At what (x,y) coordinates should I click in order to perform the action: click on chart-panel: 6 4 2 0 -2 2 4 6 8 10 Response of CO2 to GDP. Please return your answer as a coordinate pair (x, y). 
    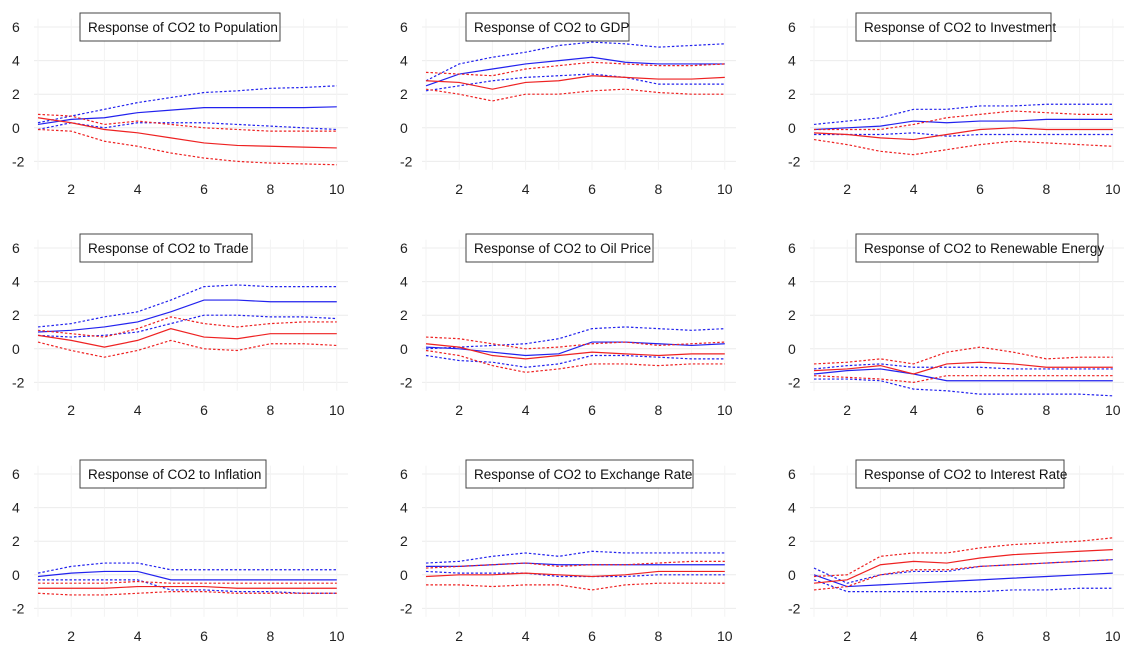
    Looking at the image, I should click on (568, 104).